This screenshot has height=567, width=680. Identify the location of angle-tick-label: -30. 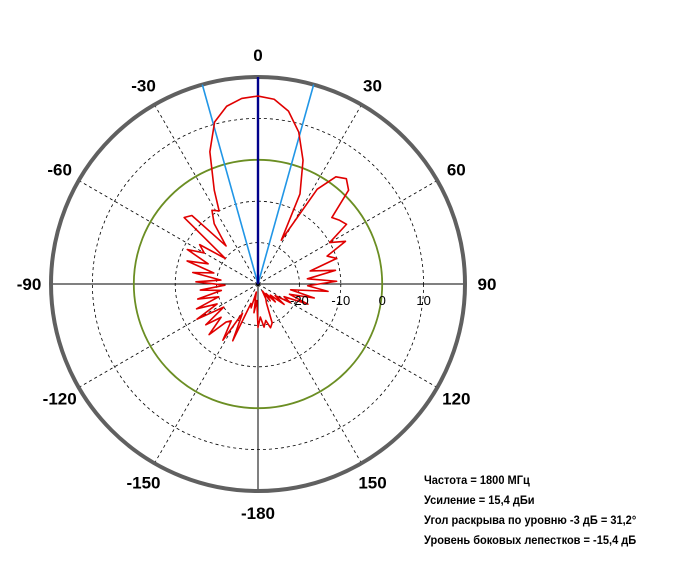
(143, 86).